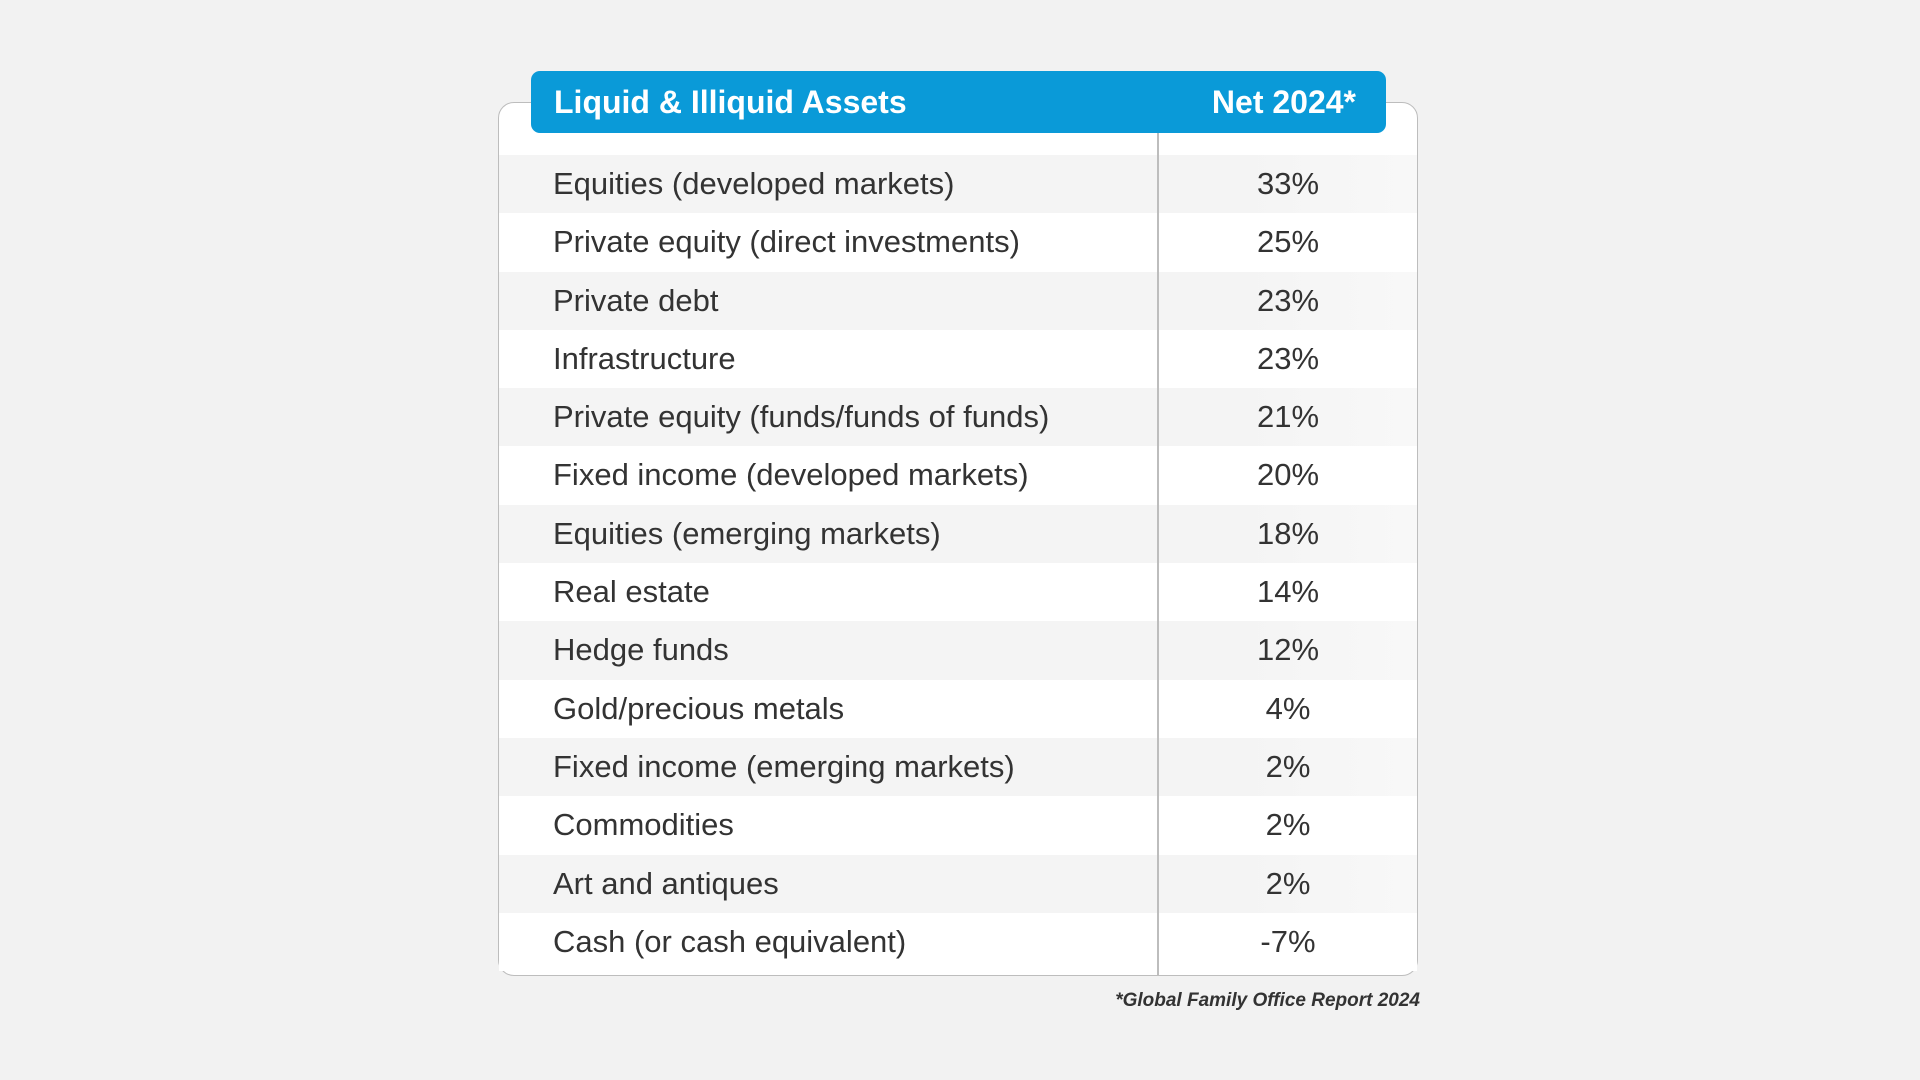 The image size is (1920, 1080). I want to click on row-label: Infrastructure, so click(644, 358).